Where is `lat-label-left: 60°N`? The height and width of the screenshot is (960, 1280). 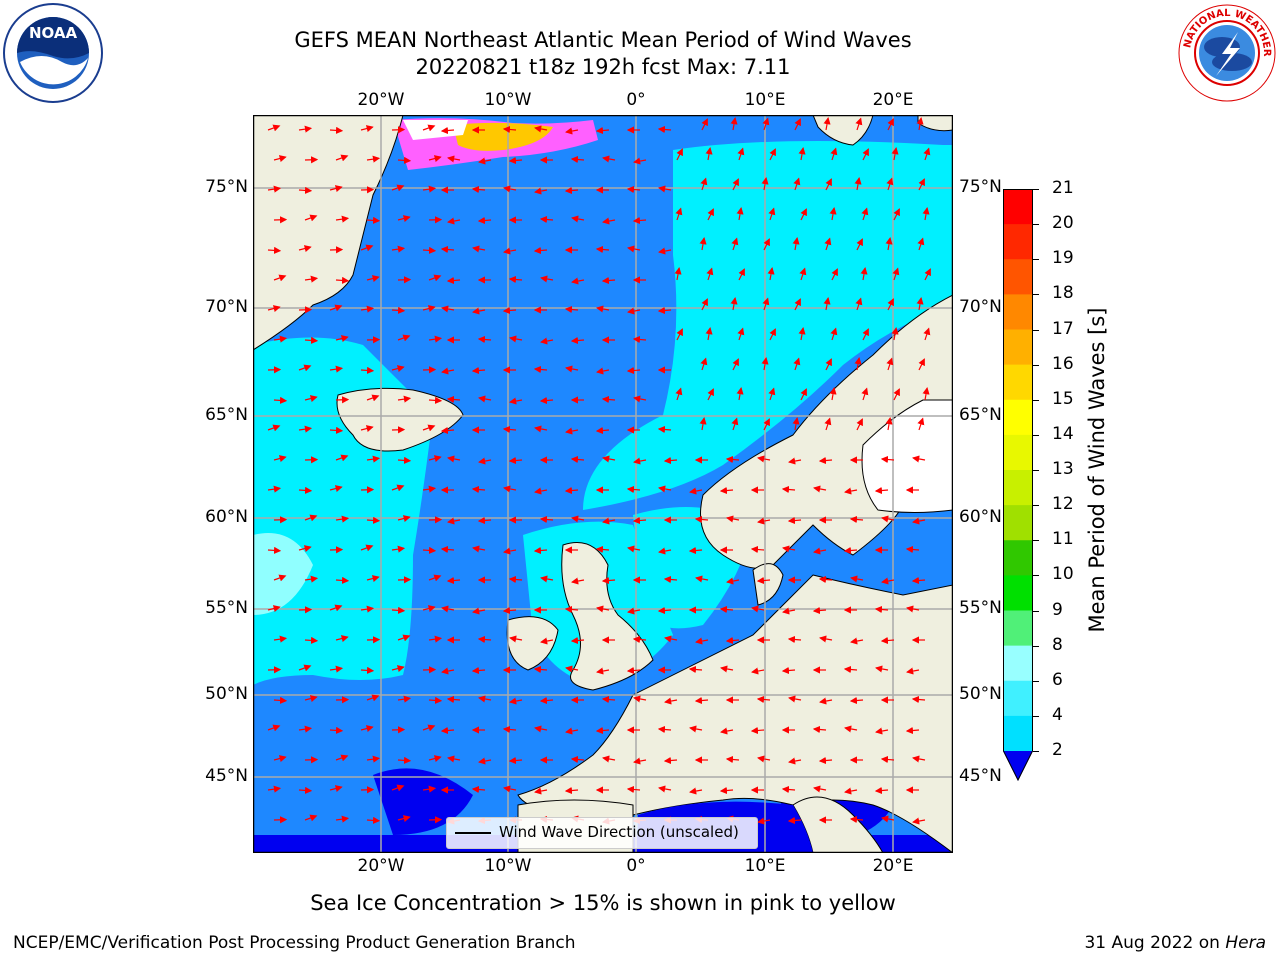 lat-label-left: 60°N is located at coordinates (226, 517).